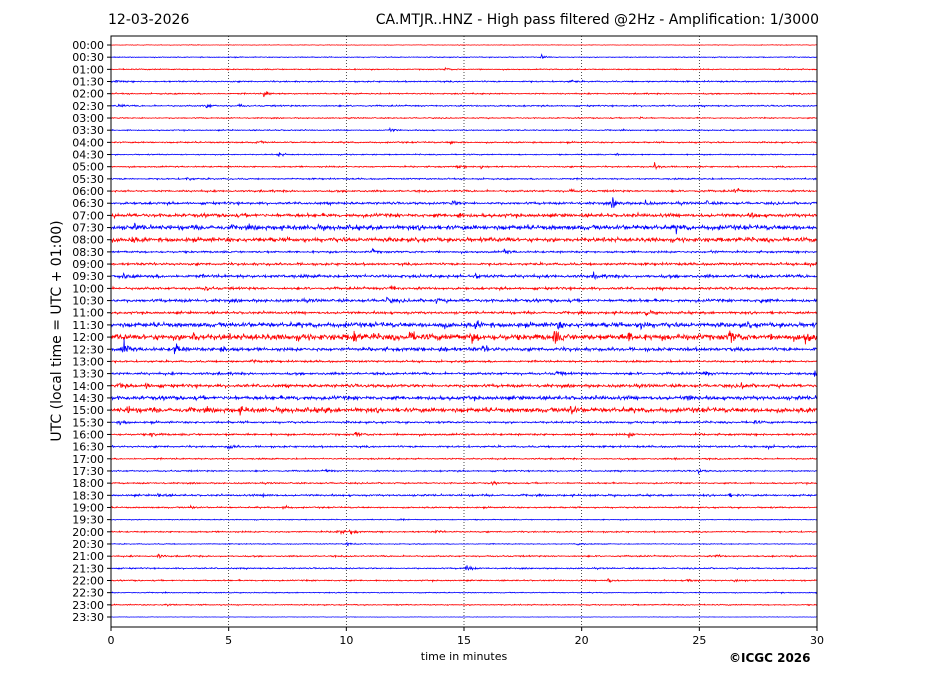 The width and height of the screenshot is (927, 696). Describe the element at coordinates (88, 483) in the screenshot. I see `y-tick-label: 18:00` at that location.